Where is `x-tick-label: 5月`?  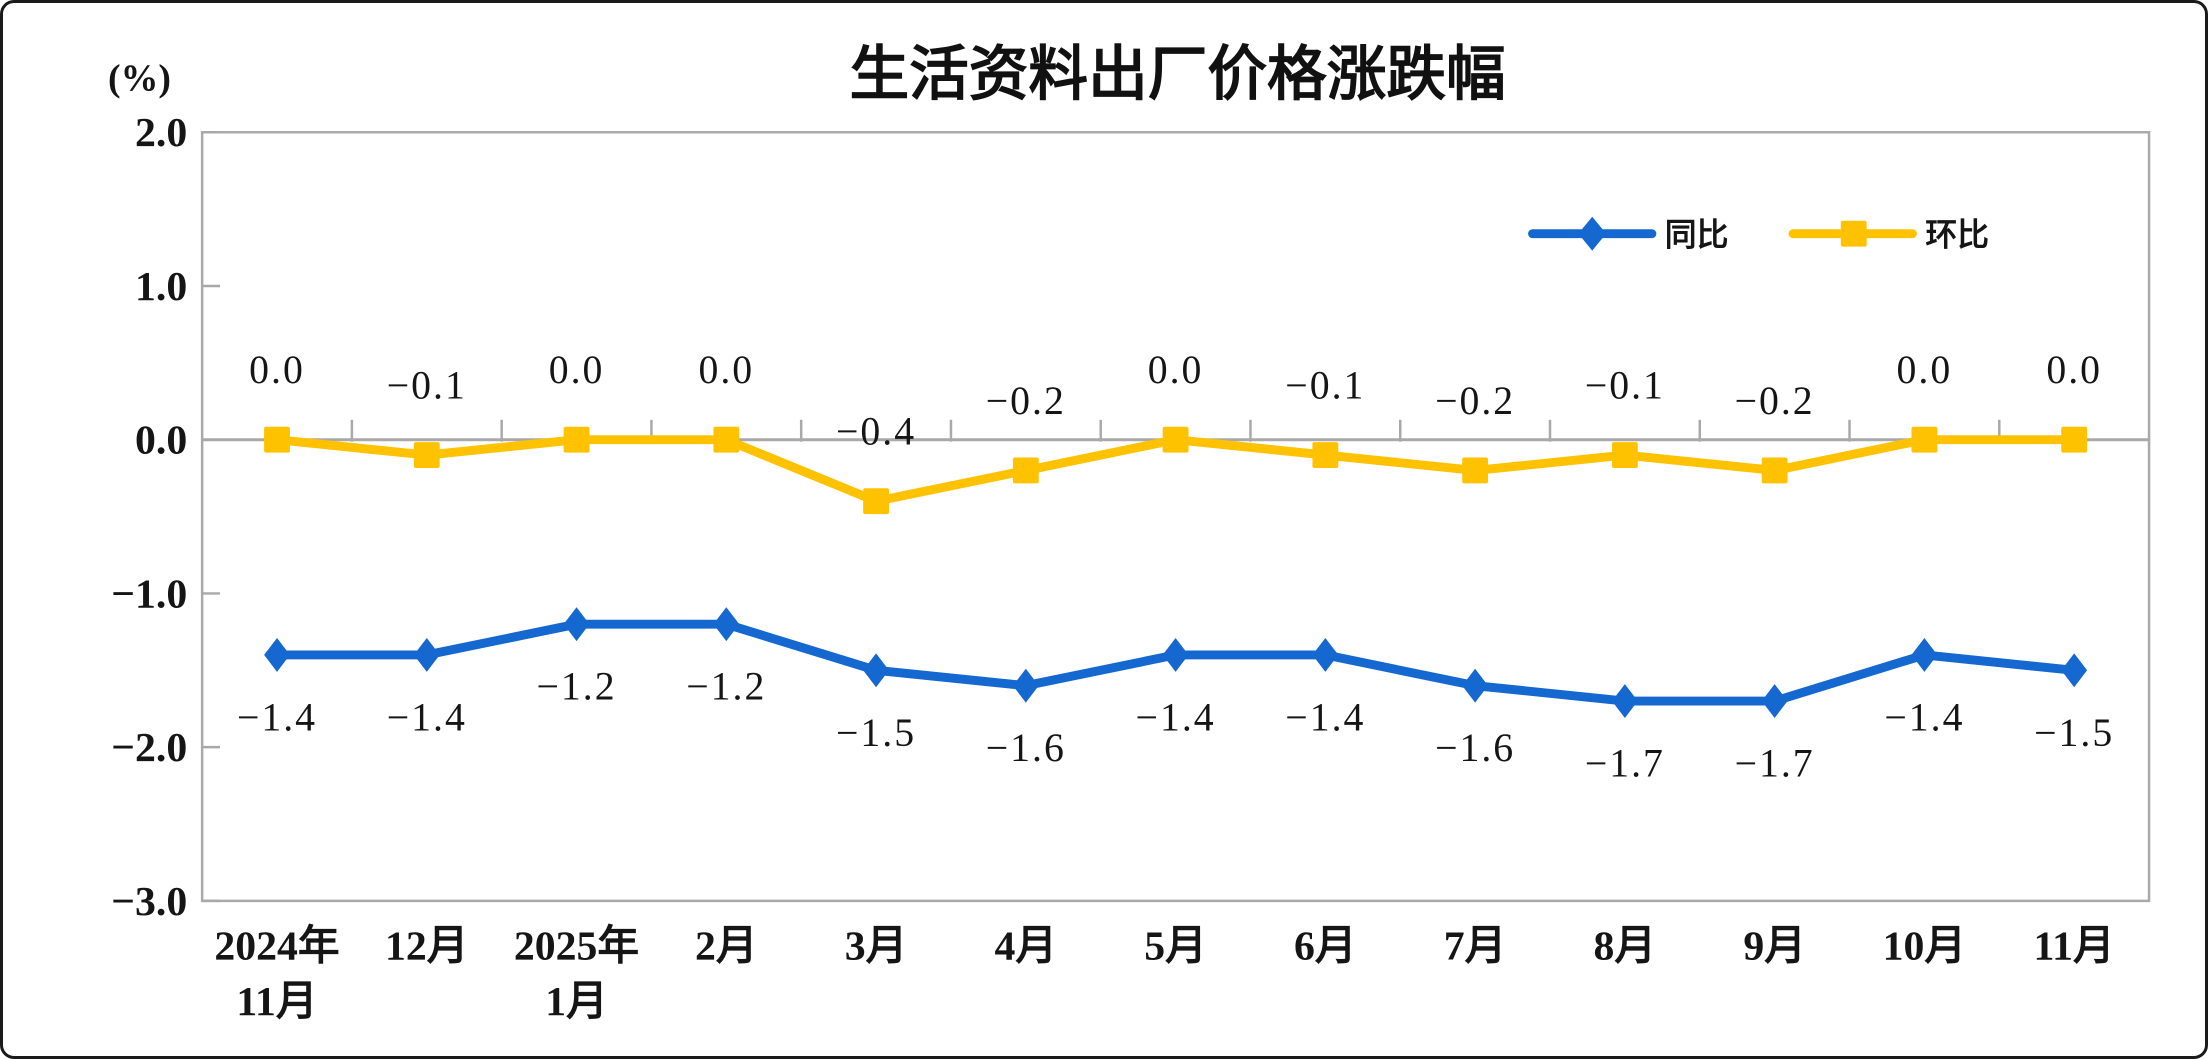
x-tick-label: 5月 is located at coordinates (1175, 947).